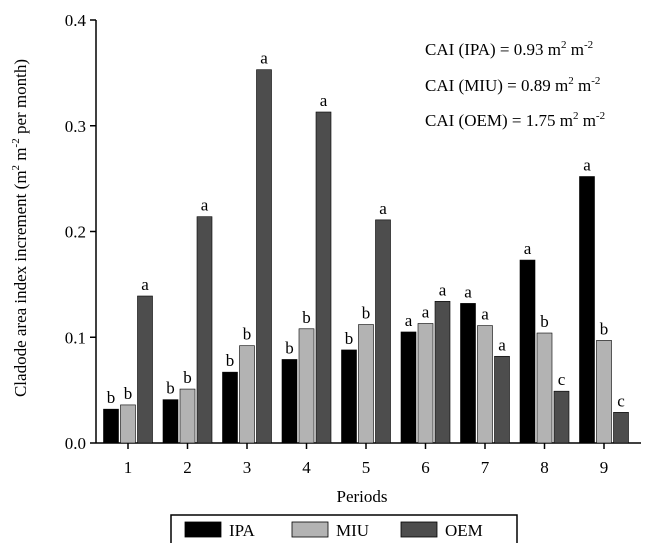  Describe the element at coordinates (16, 168) in the screenshot. I see `y-axis-title-exp1: 2` at that location.